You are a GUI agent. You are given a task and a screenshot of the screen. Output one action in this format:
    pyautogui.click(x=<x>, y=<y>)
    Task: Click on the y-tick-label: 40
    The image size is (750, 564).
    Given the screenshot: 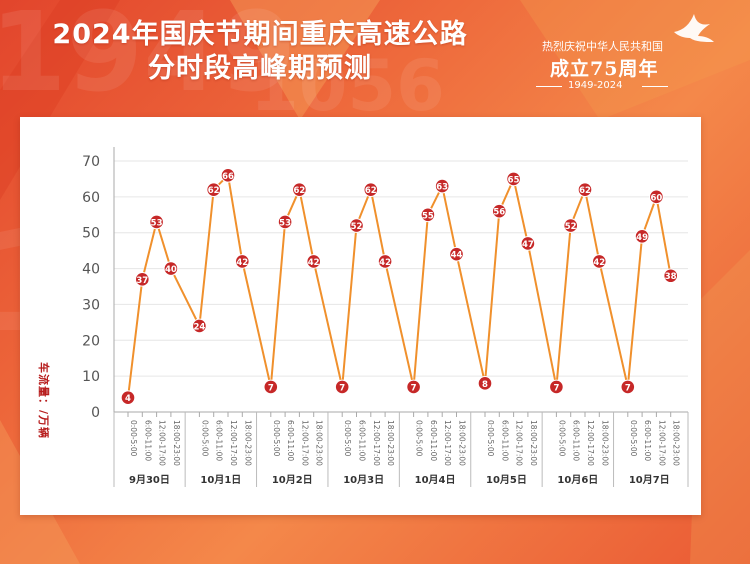 What is the action you would take?
    pyautogui.click(x=91, y=270)
    